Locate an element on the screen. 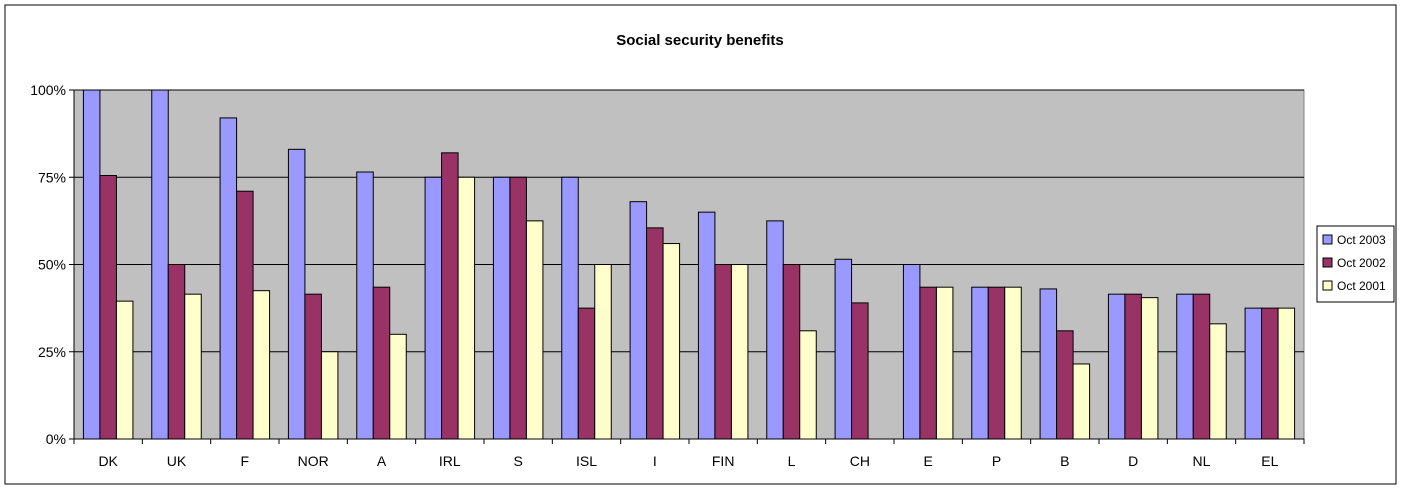  x-tick-label: UK is located at coordinates (177, 461).